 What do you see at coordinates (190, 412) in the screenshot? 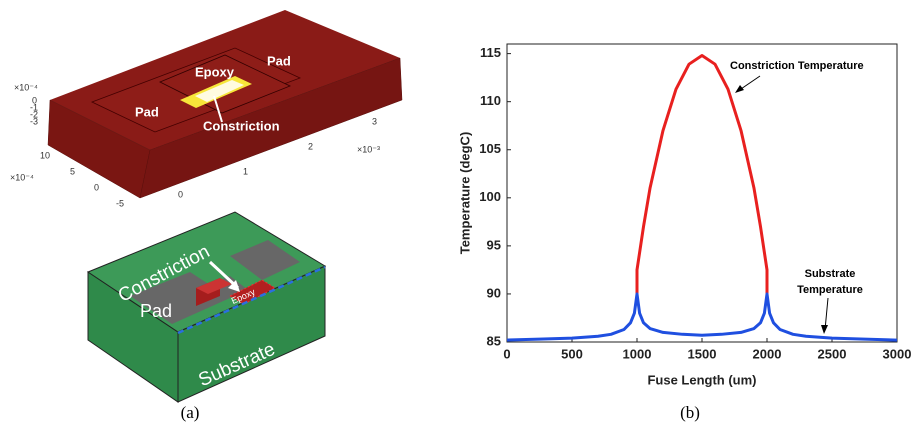
I see `caption: (a)` at bounding box center [190, 412].